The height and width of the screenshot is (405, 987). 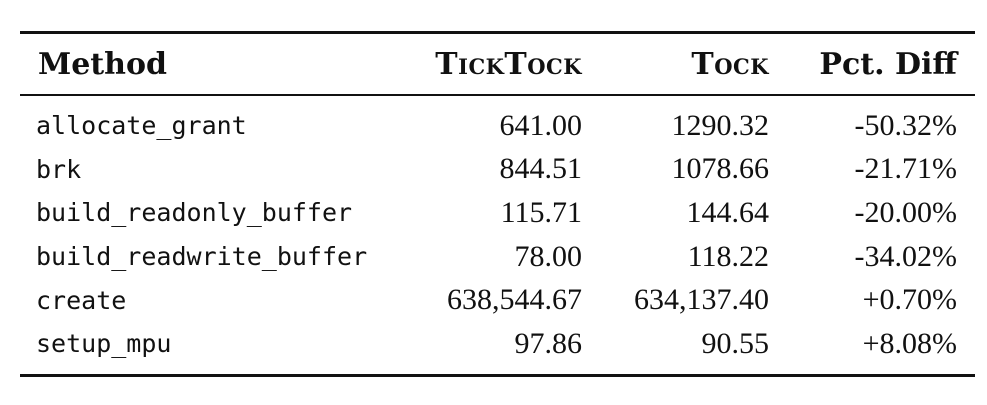 I want to click on method-cell: allocate_grant, so click(x=141, y=126).